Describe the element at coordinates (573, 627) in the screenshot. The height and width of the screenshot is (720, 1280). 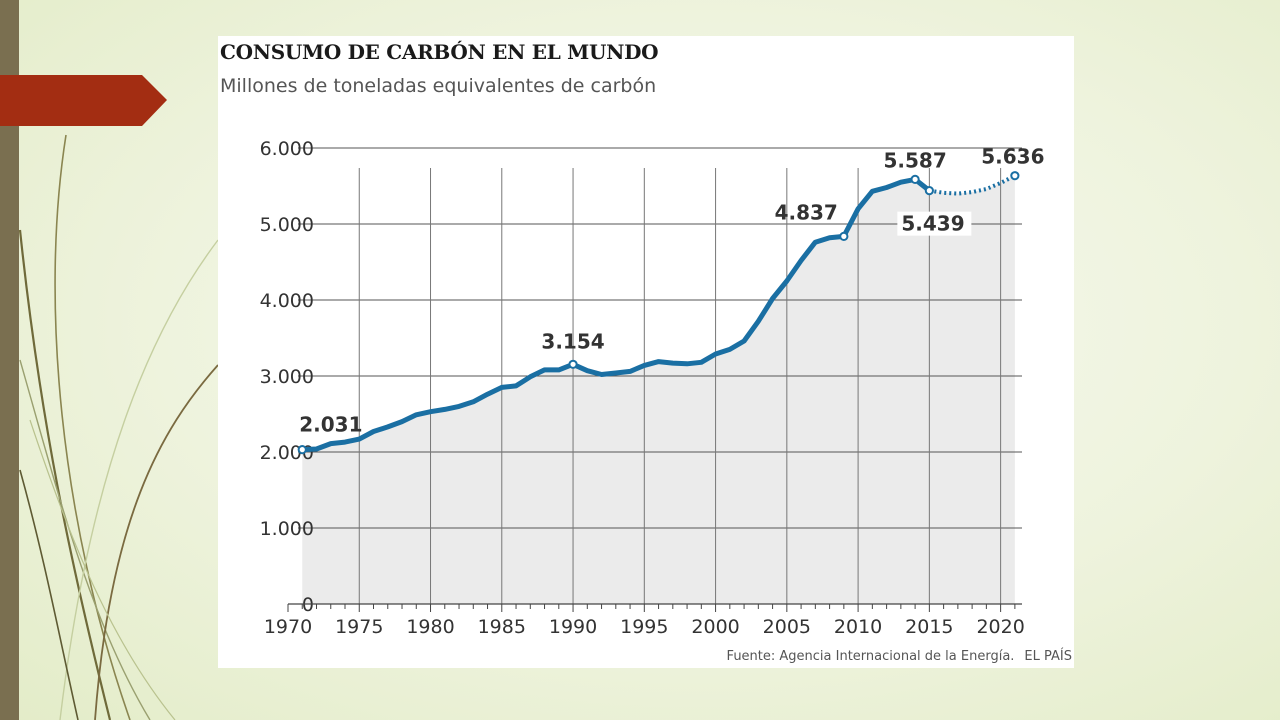
I see `x-tick-label: 1990` at that location.